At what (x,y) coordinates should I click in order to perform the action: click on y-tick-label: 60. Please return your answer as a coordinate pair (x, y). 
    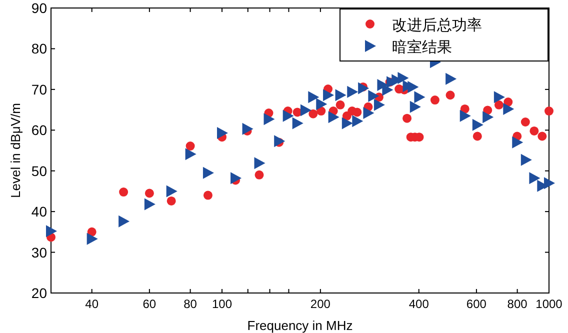
    Looking at the image, I should click on (39, 130).